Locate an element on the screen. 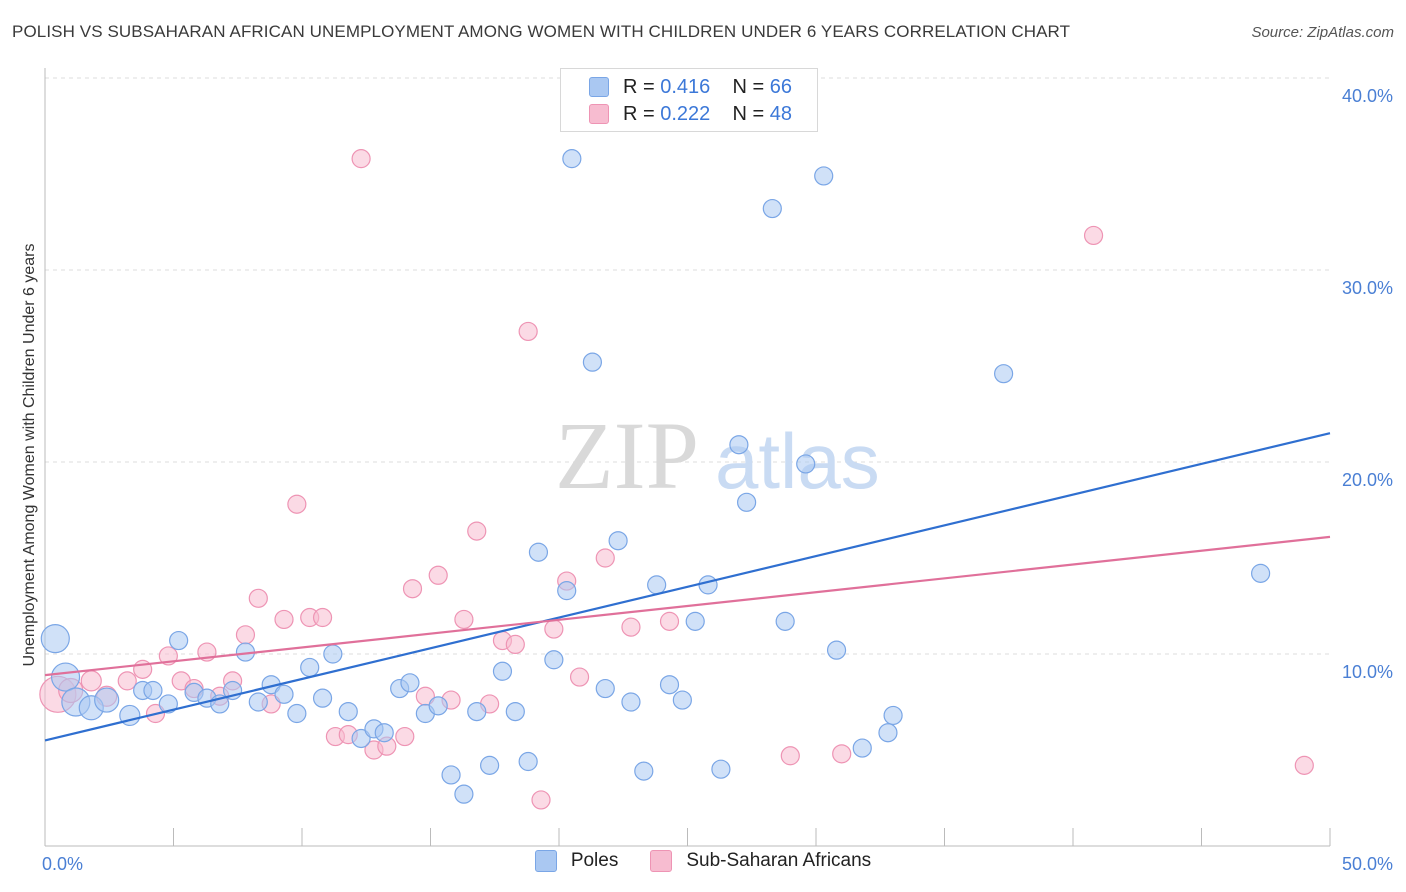 Image resolution: width=1406 pixels, height=892 pixels. legend-item-poles: Poles is located at coordinates (576, 861).